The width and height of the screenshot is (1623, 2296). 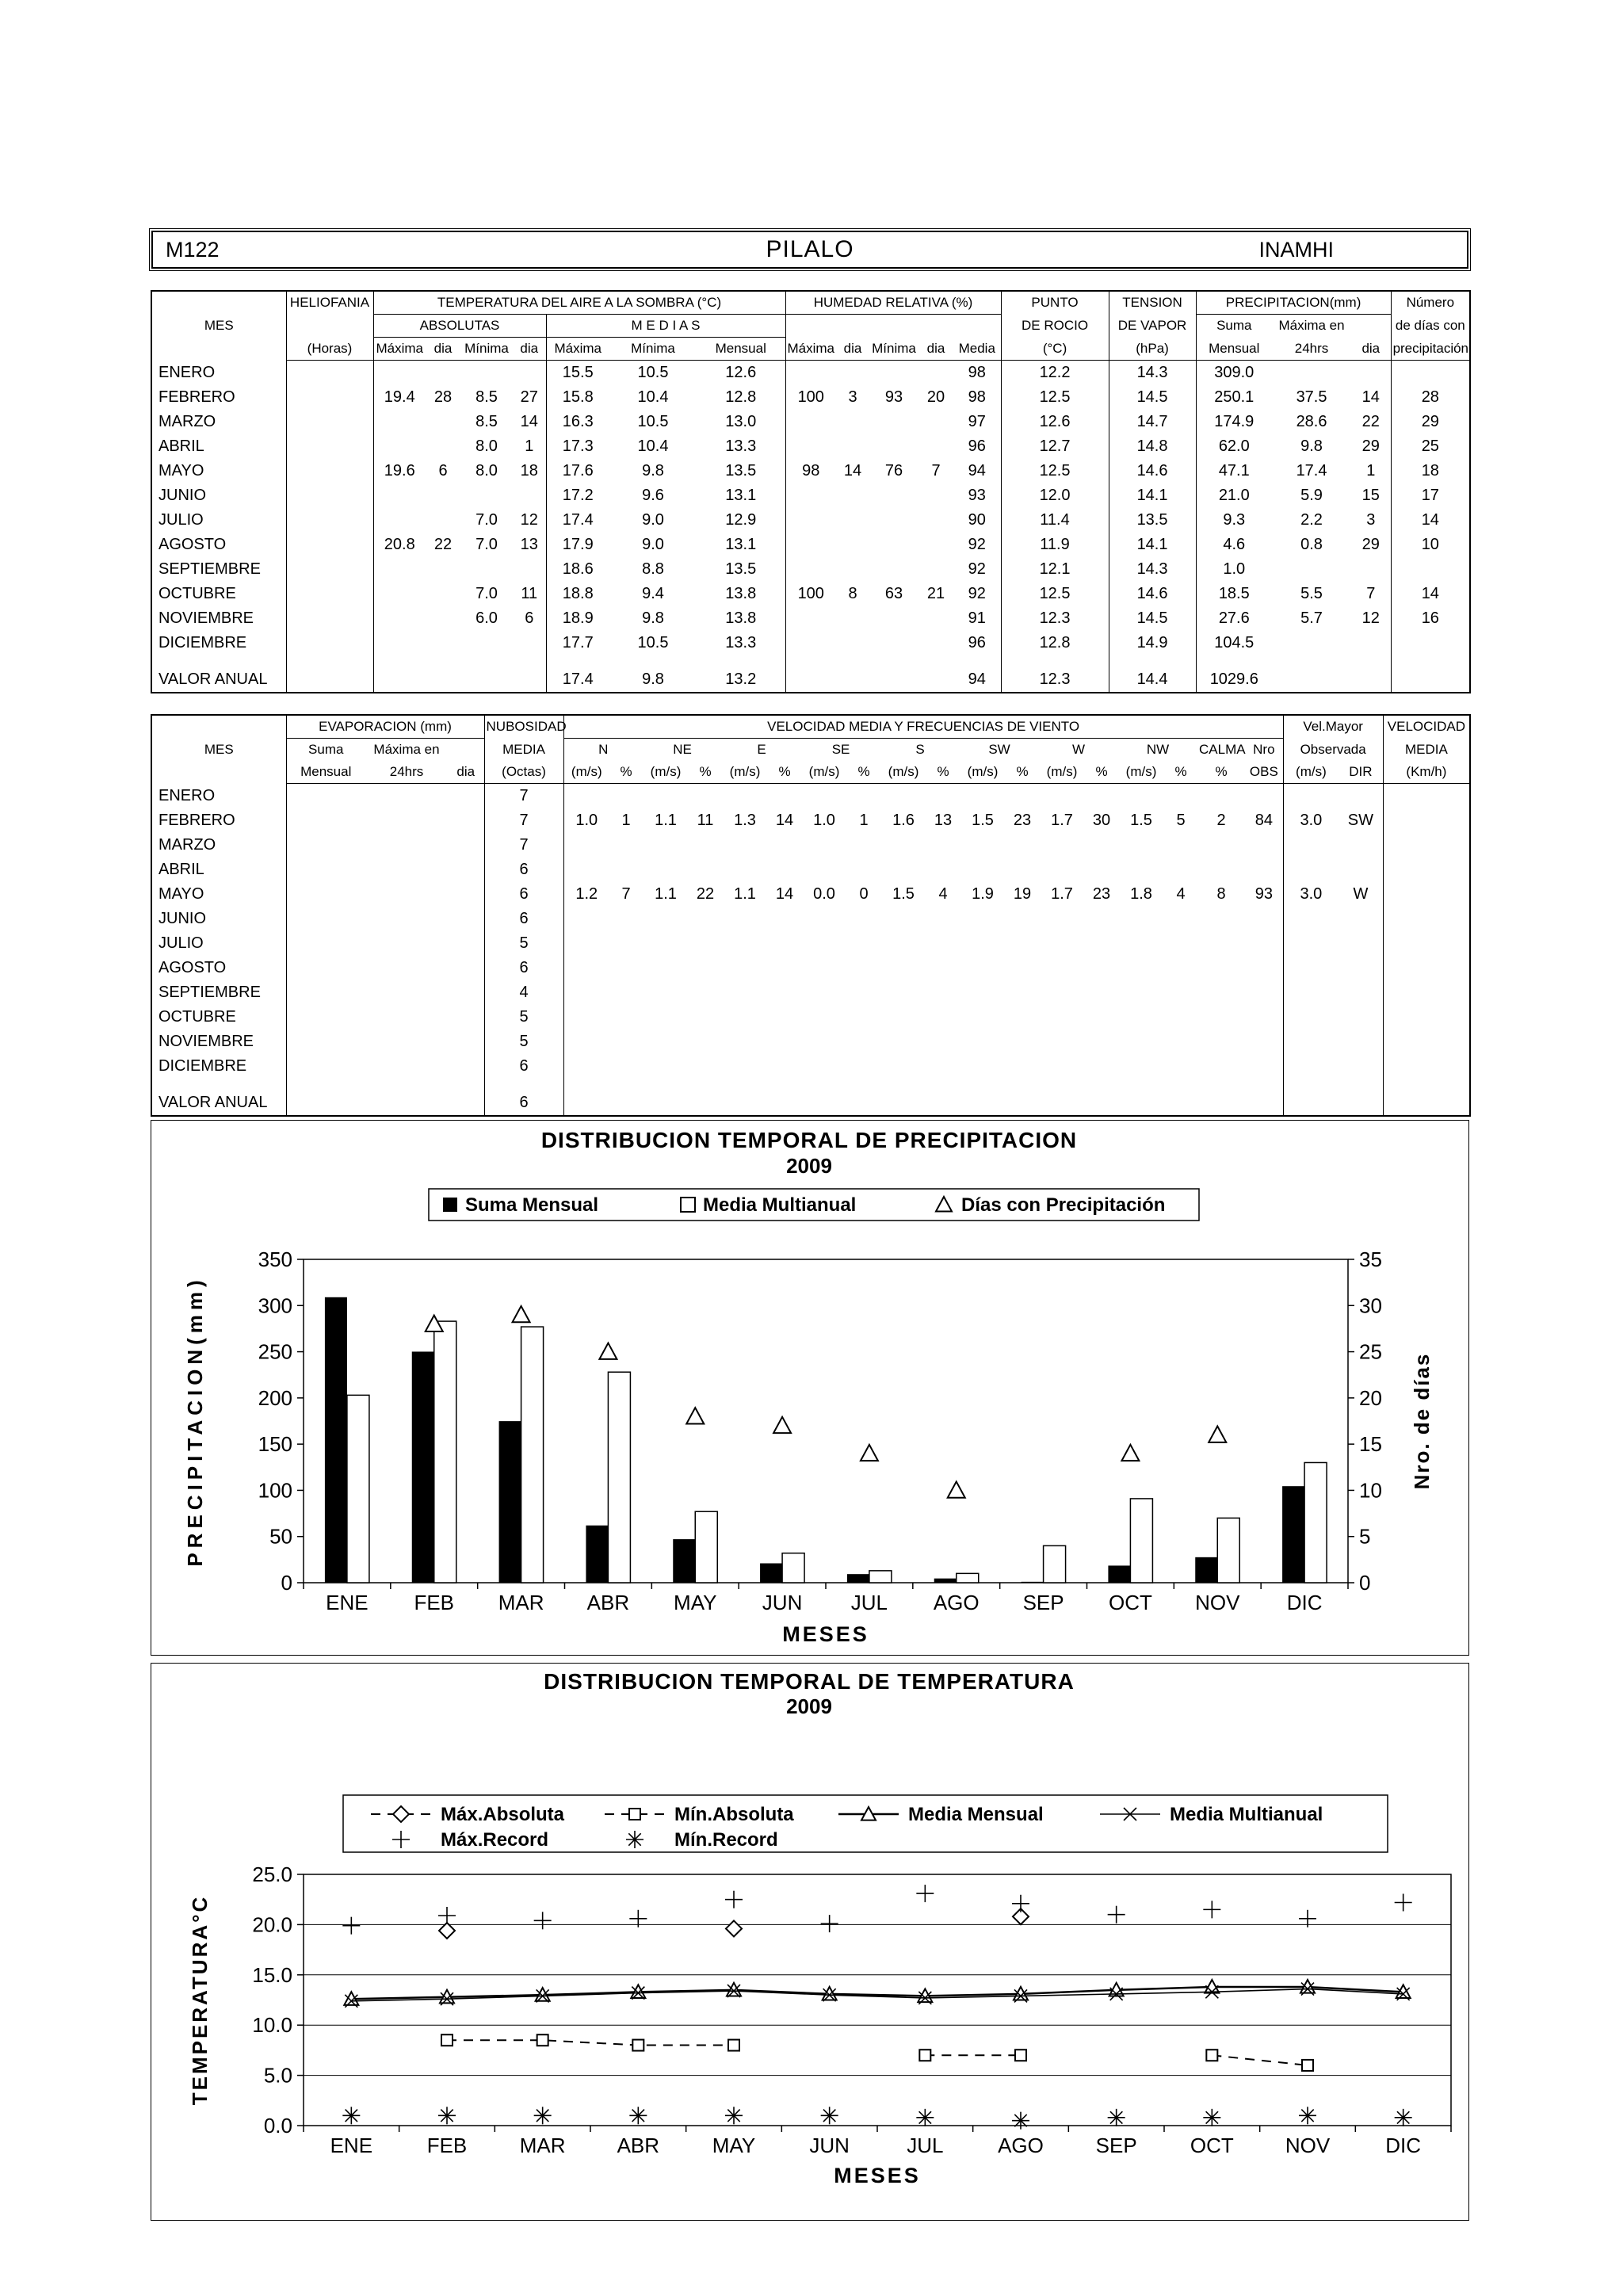 I want to click on svg-text: OCT, so click(x=1131, y=1602).